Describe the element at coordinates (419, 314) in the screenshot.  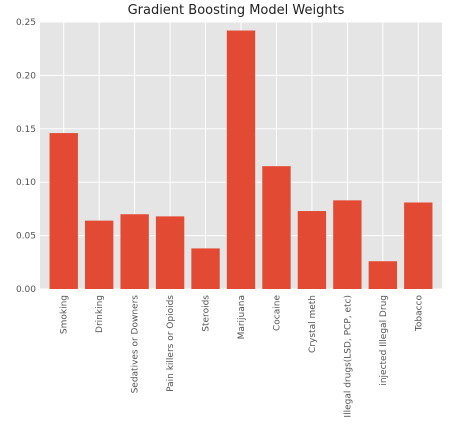
I see `x-tick-label: Tobacco` at that location.